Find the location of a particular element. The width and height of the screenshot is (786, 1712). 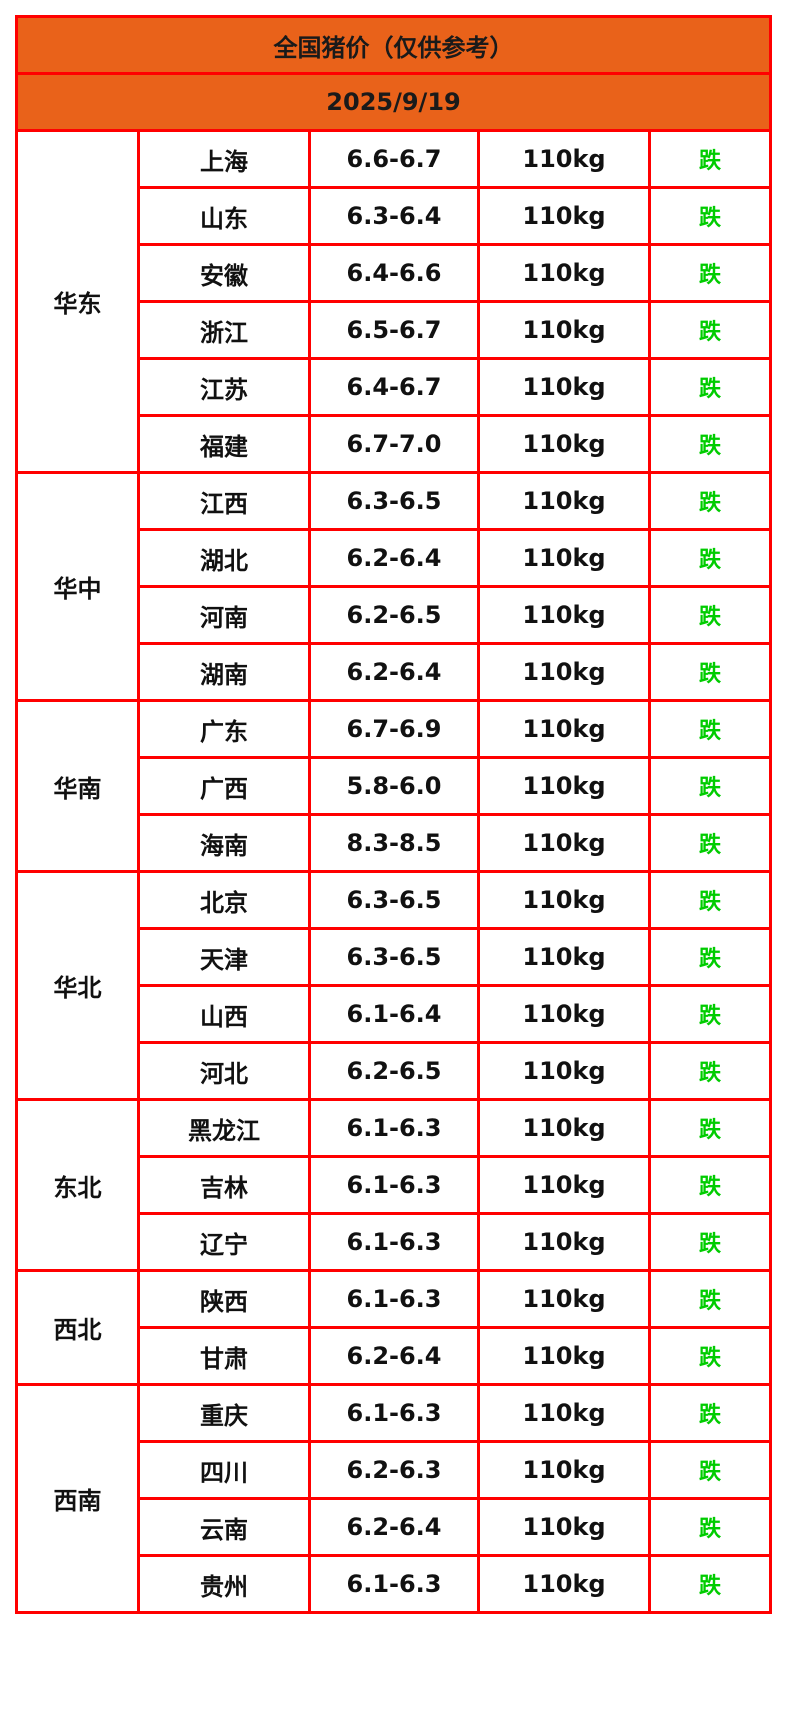

price-cell: 6.3-6.5 is located at coordinates (394, 900).